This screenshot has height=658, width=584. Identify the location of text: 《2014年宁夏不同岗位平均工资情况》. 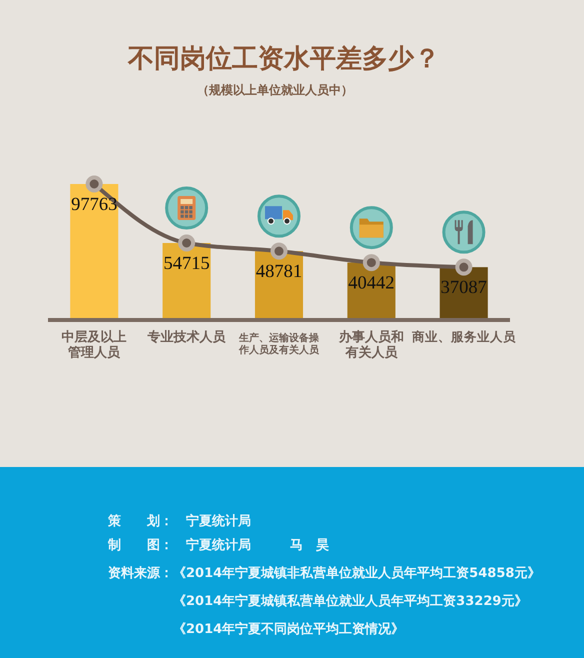
(288, 629).